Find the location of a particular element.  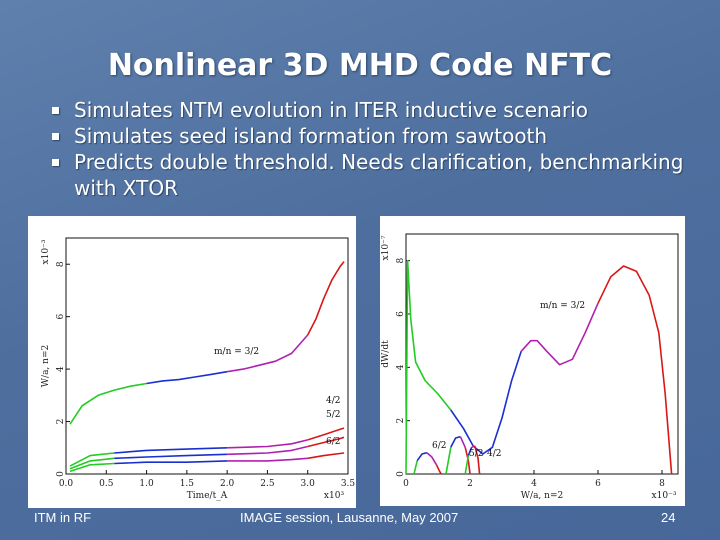

x-tick-label: 4 is located at coordinates (534, 484).